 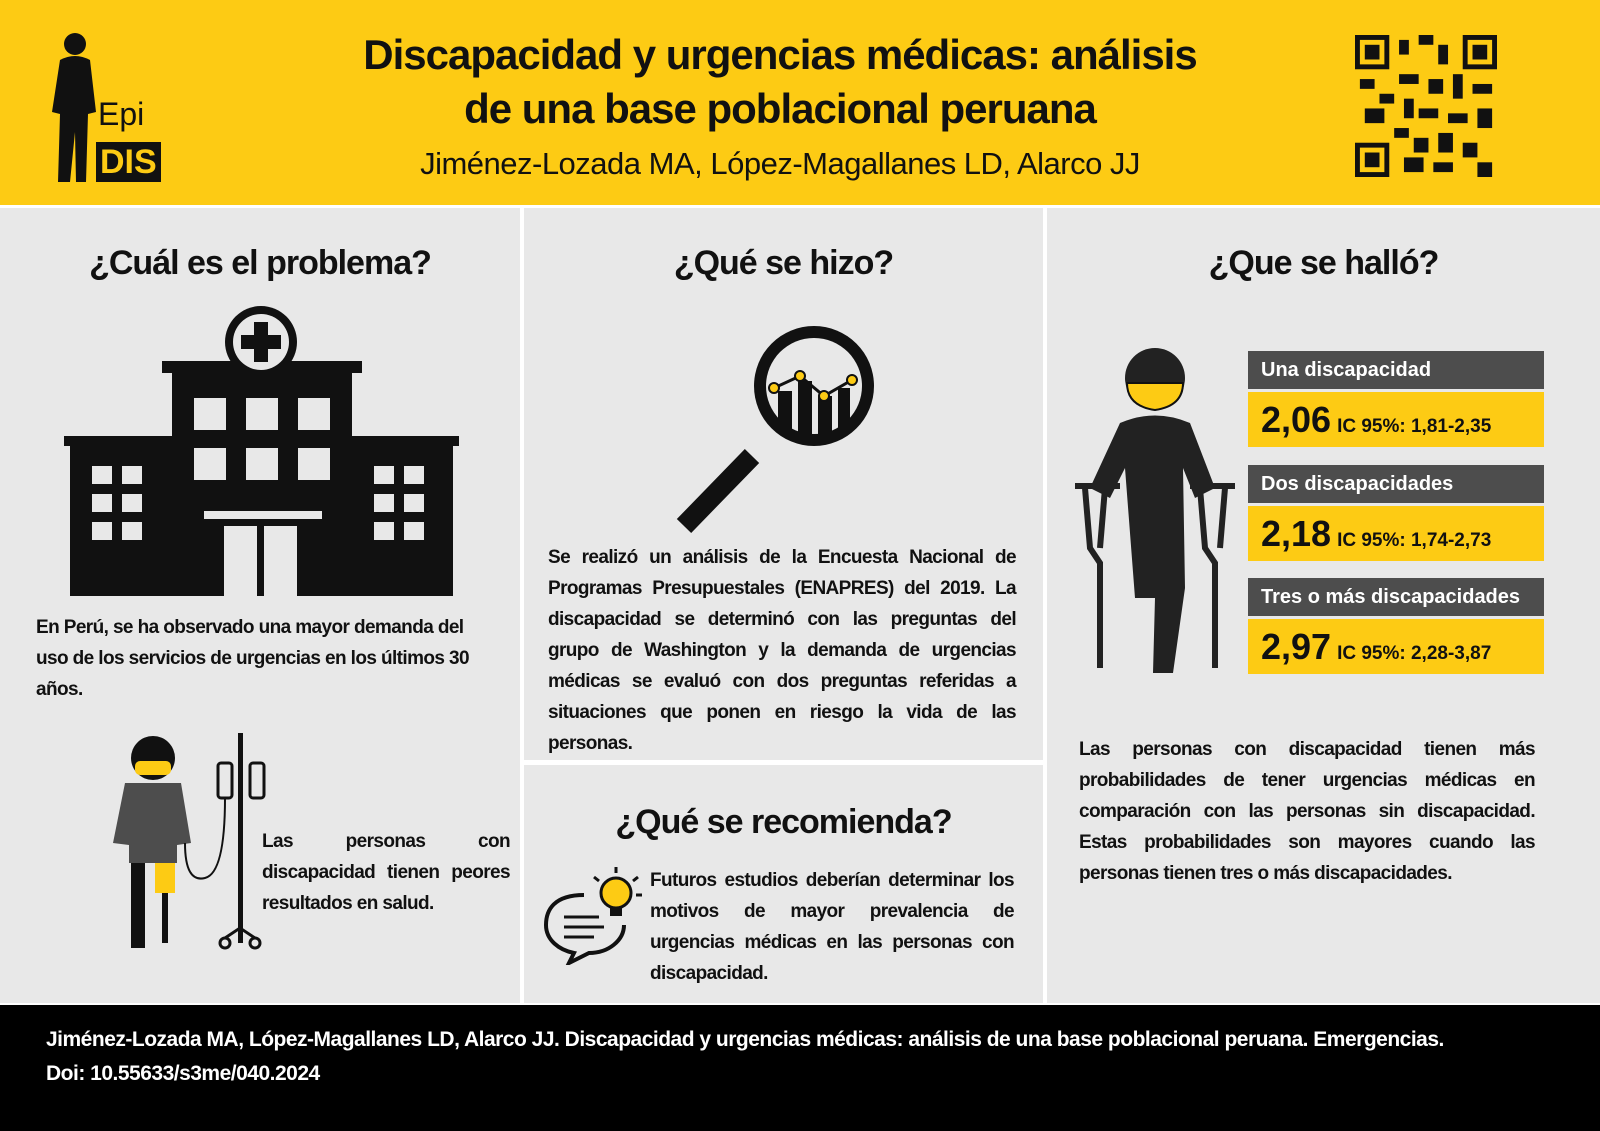 What do you see at coordinates (783, 263) in the screenshot?
I see `method-heading: ¿Qué se hizo?` at bounding box center [783, 263].